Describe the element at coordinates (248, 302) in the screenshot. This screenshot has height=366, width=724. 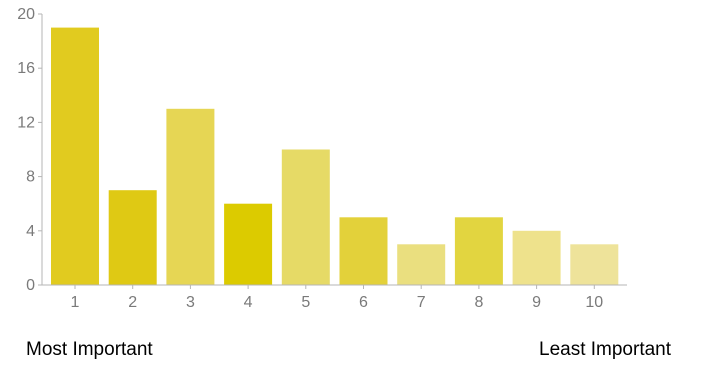
I see `x-tick-label: 4` at that location.